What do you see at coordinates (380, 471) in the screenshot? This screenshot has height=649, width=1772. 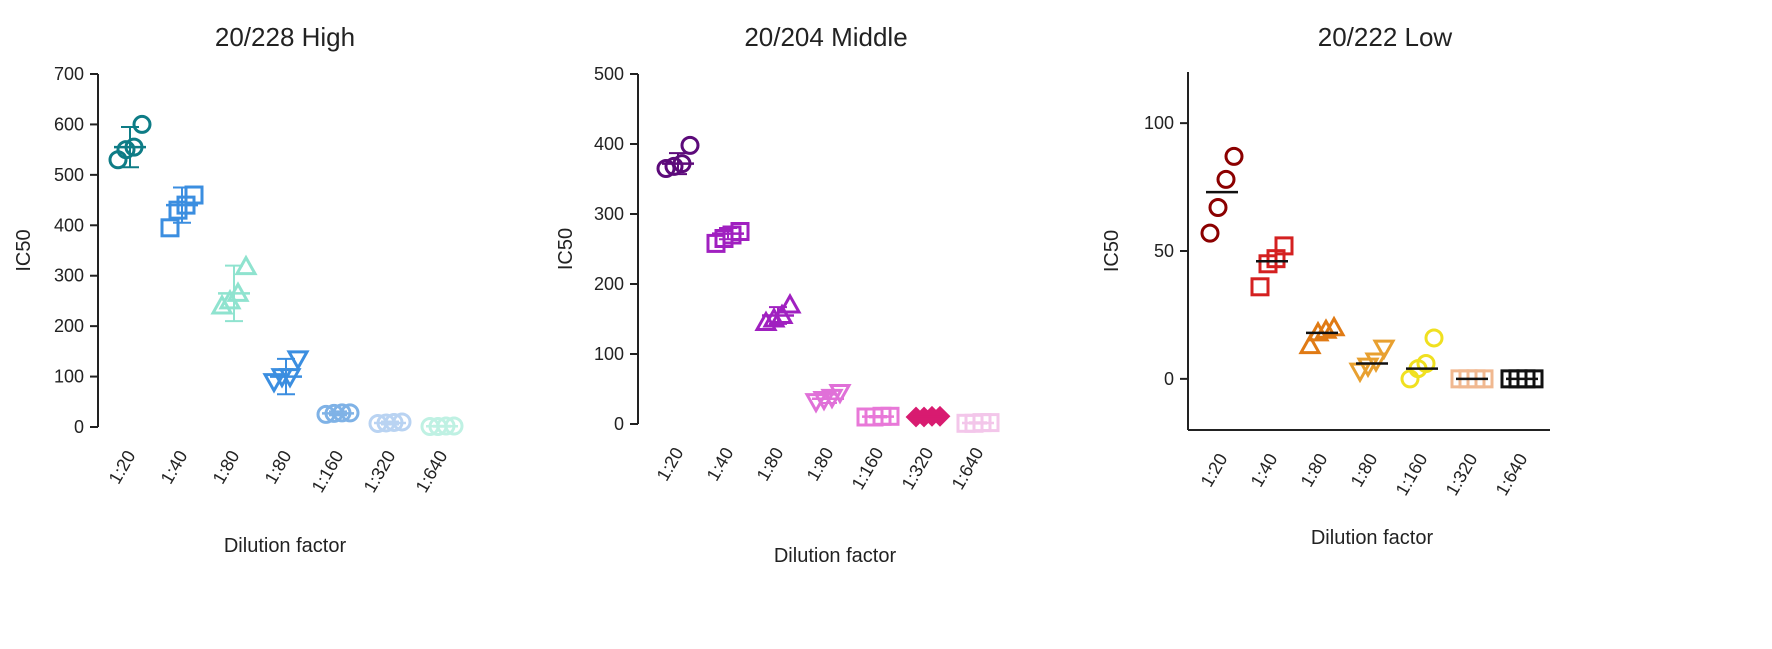 I see `panel-0-category-label-5: 1:320` at bounding box center [380, 471].